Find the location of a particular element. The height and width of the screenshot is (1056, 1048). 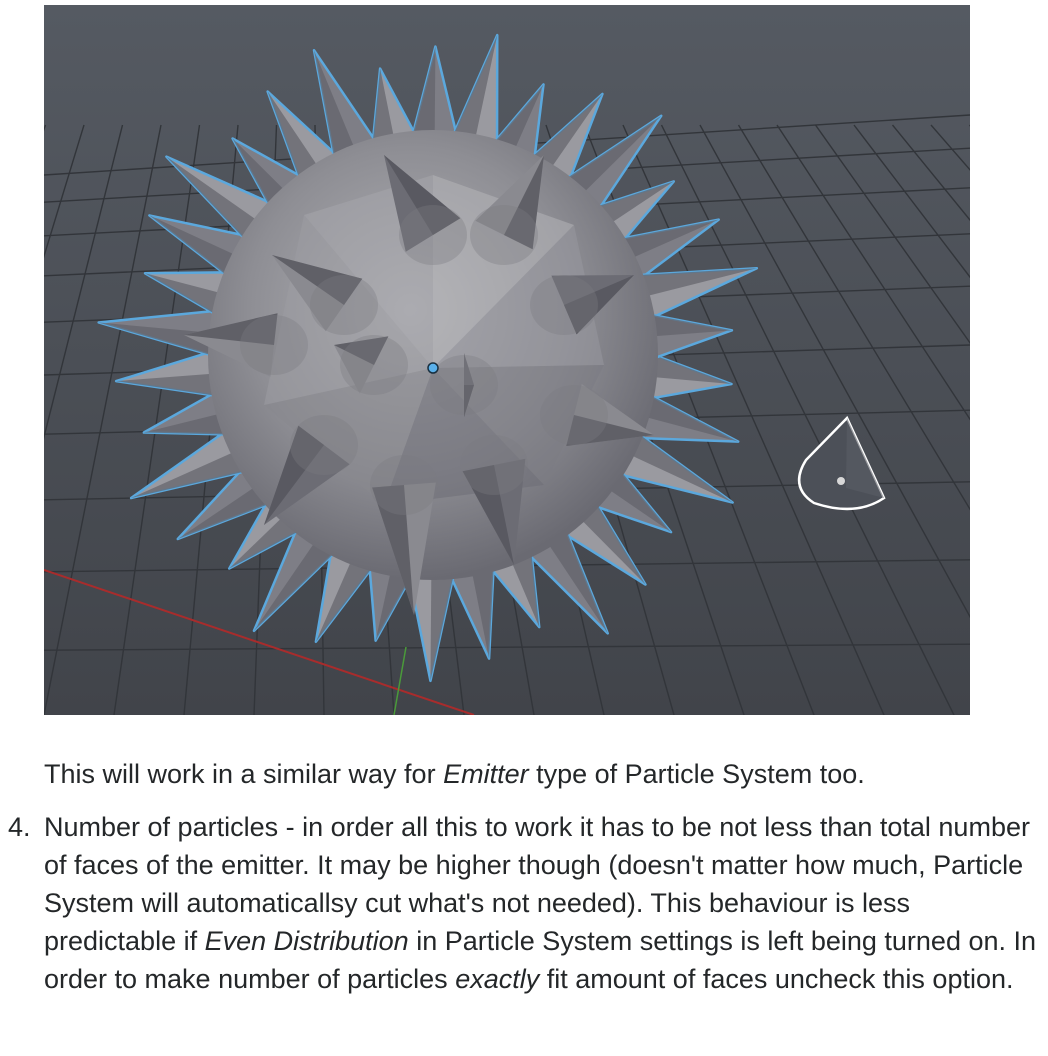

x-axis-line is located at coordinates (259, 642).